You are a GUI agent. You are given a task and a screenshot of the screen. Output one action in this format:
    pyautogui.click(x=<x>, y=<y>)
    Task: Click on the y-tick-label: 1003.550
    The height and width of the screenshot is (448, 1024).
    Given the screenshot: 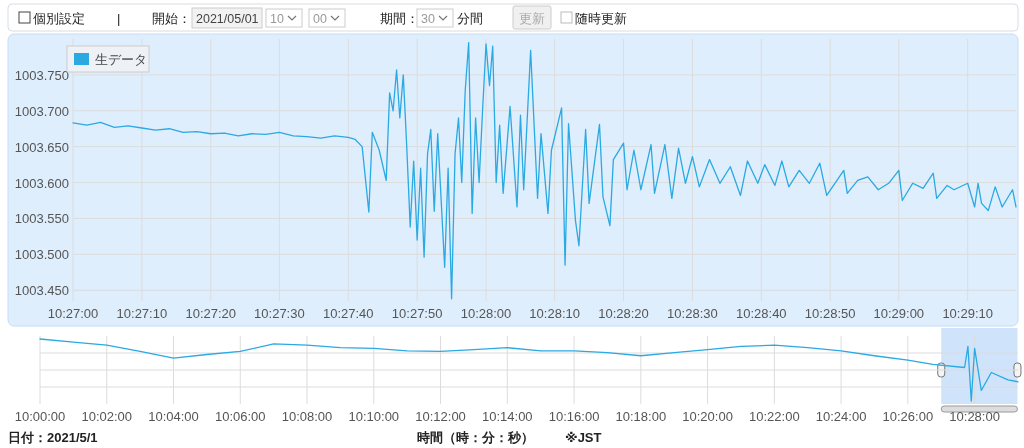 What is the action you would take?
    pyautogui.click(x=41, y=219)
    